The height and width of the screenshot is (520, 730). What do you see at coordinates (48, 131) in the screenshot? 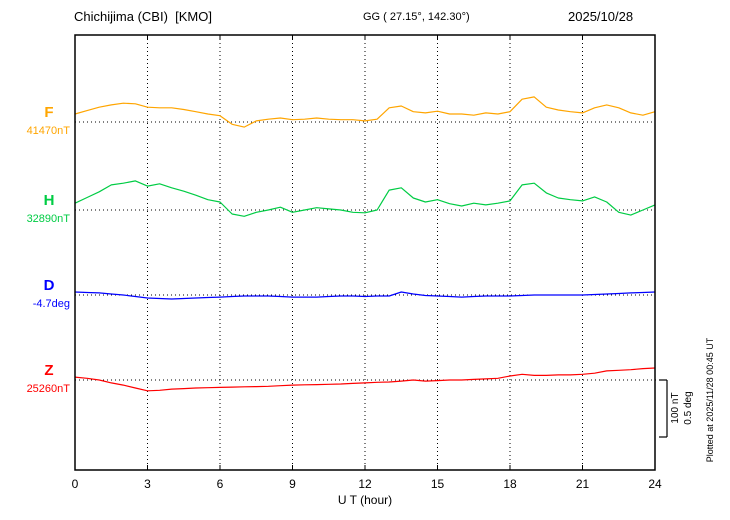
I see `baseline-value-F: 41470nT` at bounding box center [48, 131].